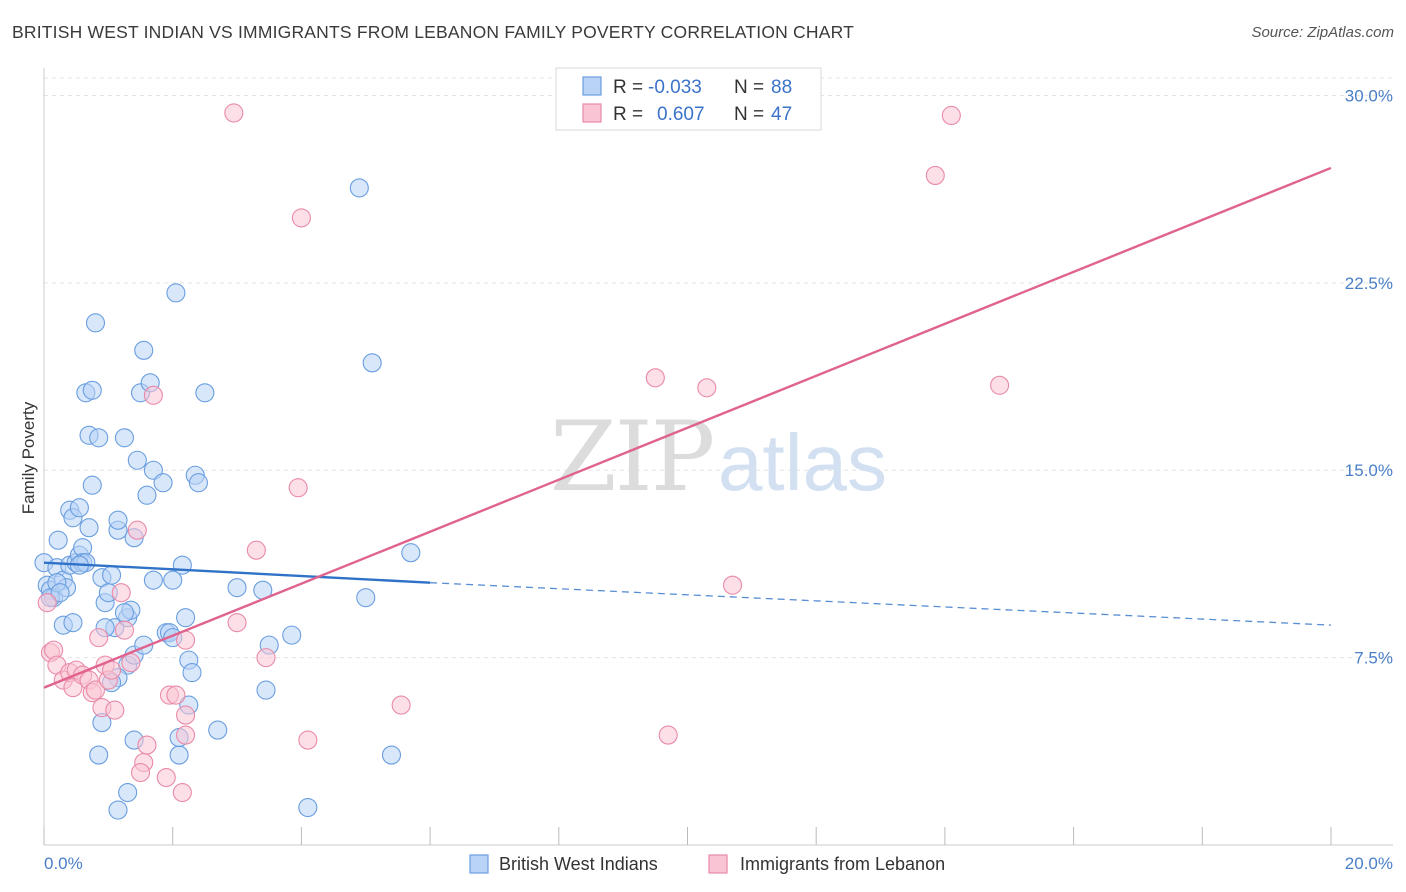  What do you see at coordinates (688, 99) in the screenshot?
I see `correlation-legend: R = -0.033 N = 88 R = 0.607 N = 47` at bounding box center [688, 99].